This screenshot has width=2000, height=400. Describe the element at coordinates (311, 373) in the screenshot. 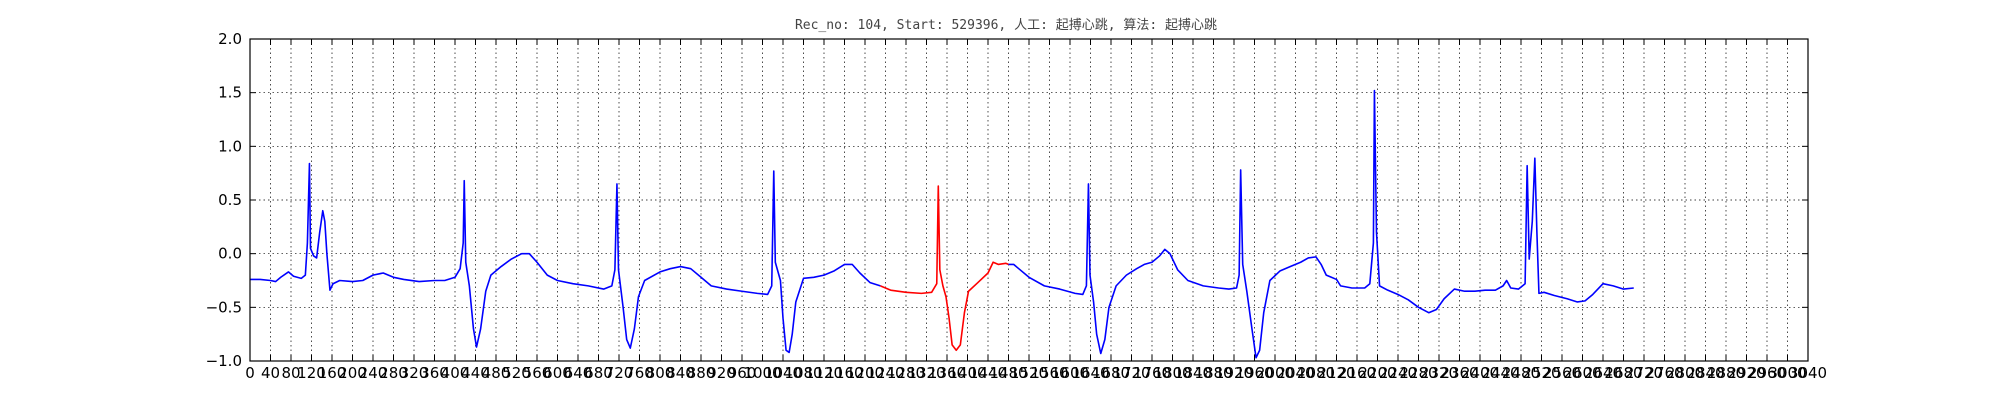

I see `x-tick-label-3: 120` at that location.